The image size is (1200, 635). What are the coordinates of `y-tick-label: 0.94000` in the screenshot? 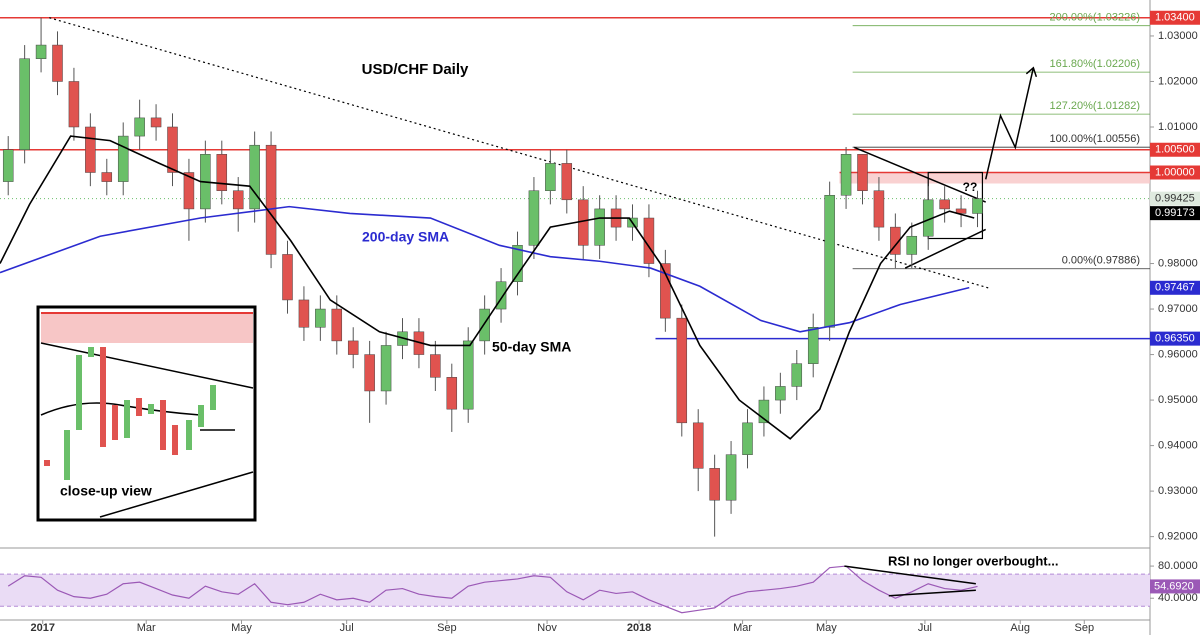 It's located at (1178, 445).